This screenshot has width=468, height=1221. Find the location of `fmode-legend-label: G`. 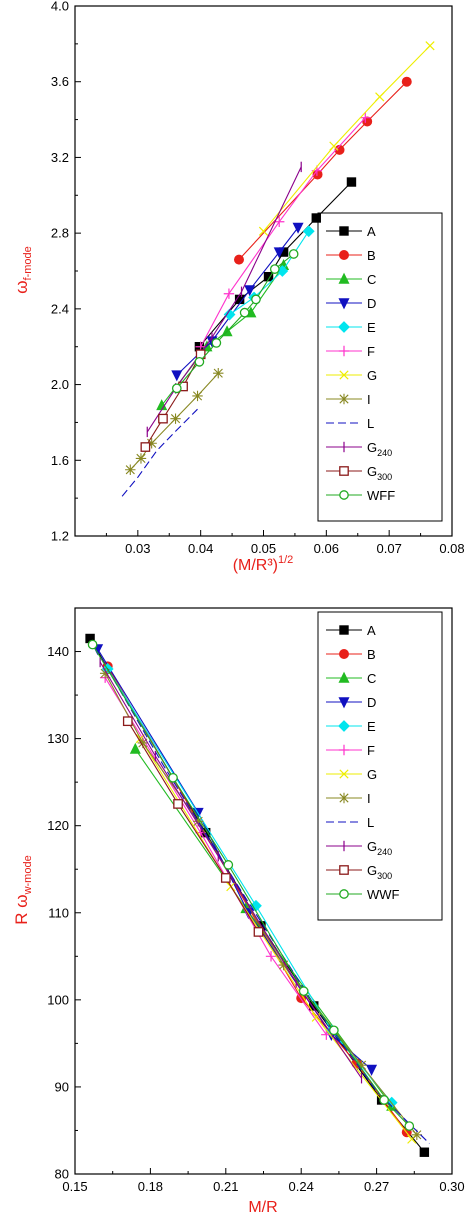

fmode-legend-label: G is located at coordinates (372, 375).